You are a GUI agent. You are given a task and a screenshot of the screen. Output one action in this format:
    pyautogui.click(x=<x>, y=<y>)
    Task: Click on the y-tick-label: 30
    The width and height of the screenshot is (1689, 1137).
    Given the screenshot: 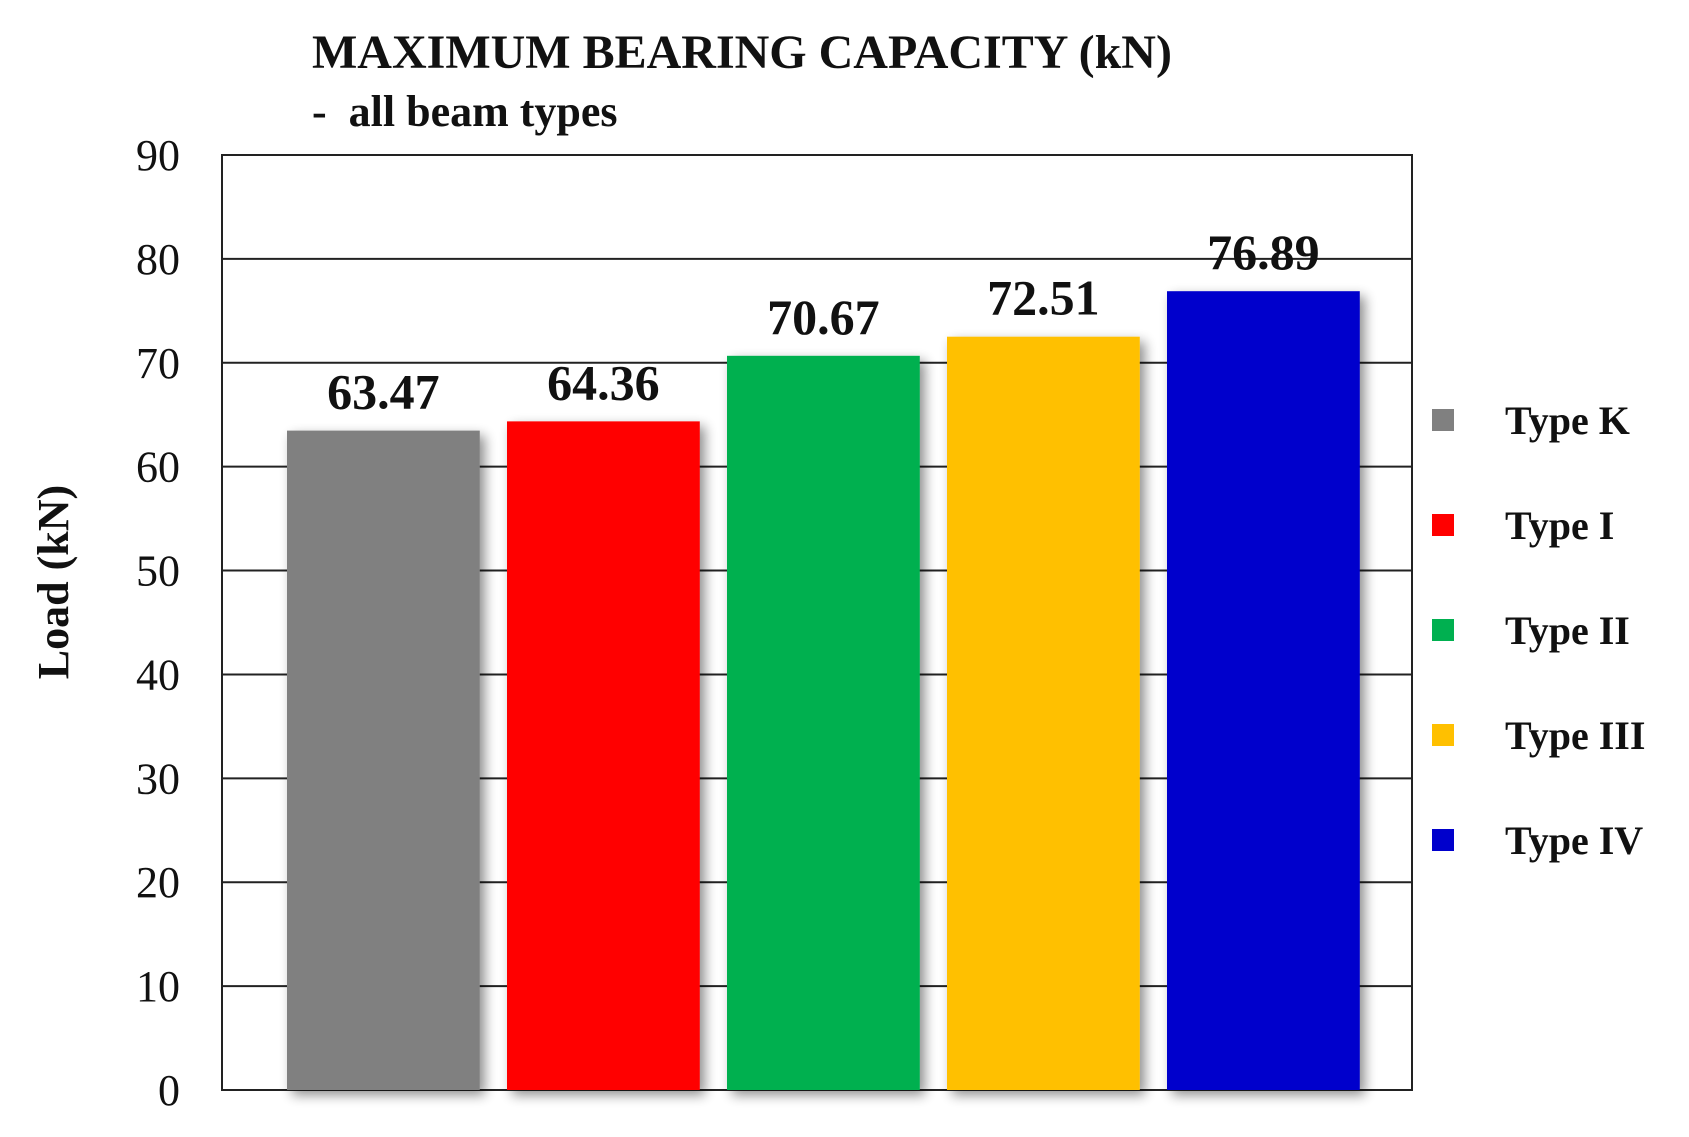 What is the action you would take?
    pyautogui.click(x=158, y=778)
    